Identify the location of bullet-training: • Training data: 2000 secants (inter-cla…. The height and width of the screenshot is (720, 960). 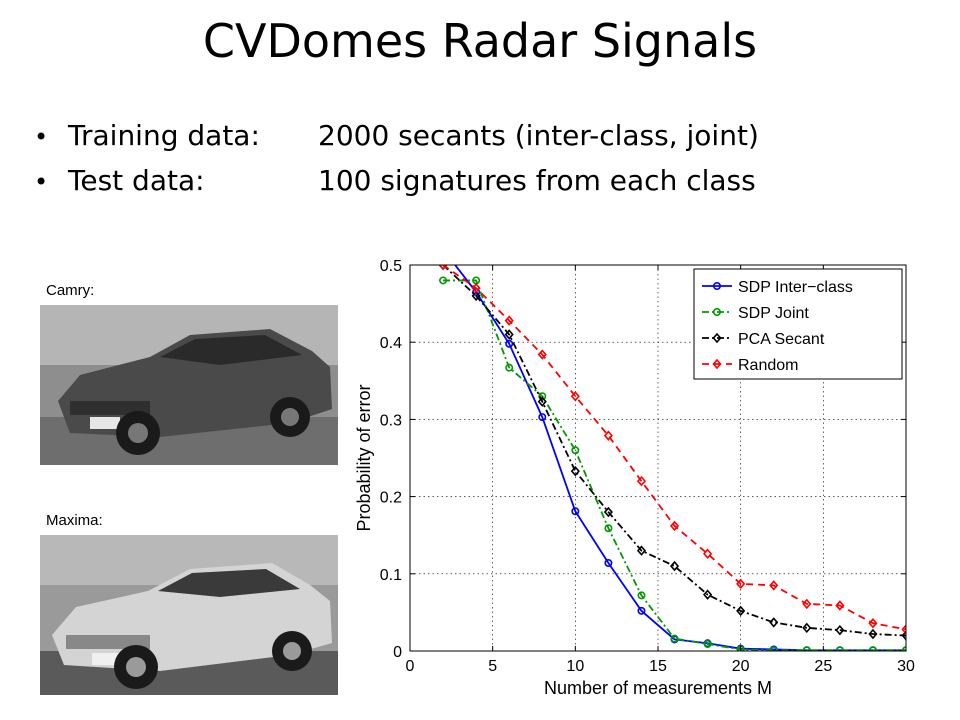
(396, 136).